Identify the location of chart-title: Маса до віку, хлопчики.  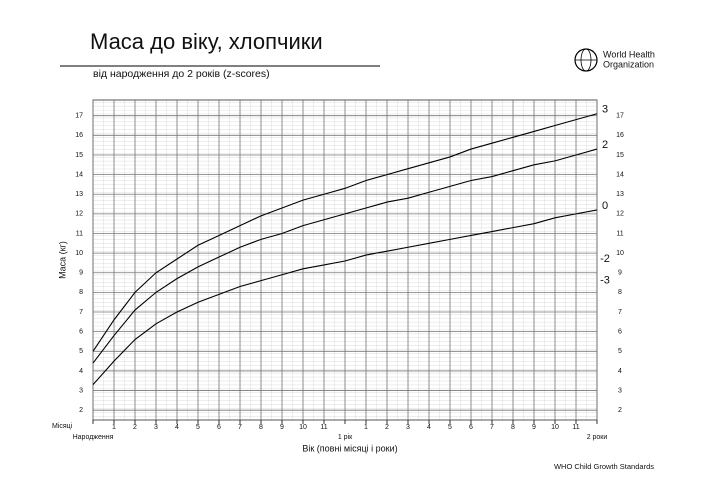
(206, 41).